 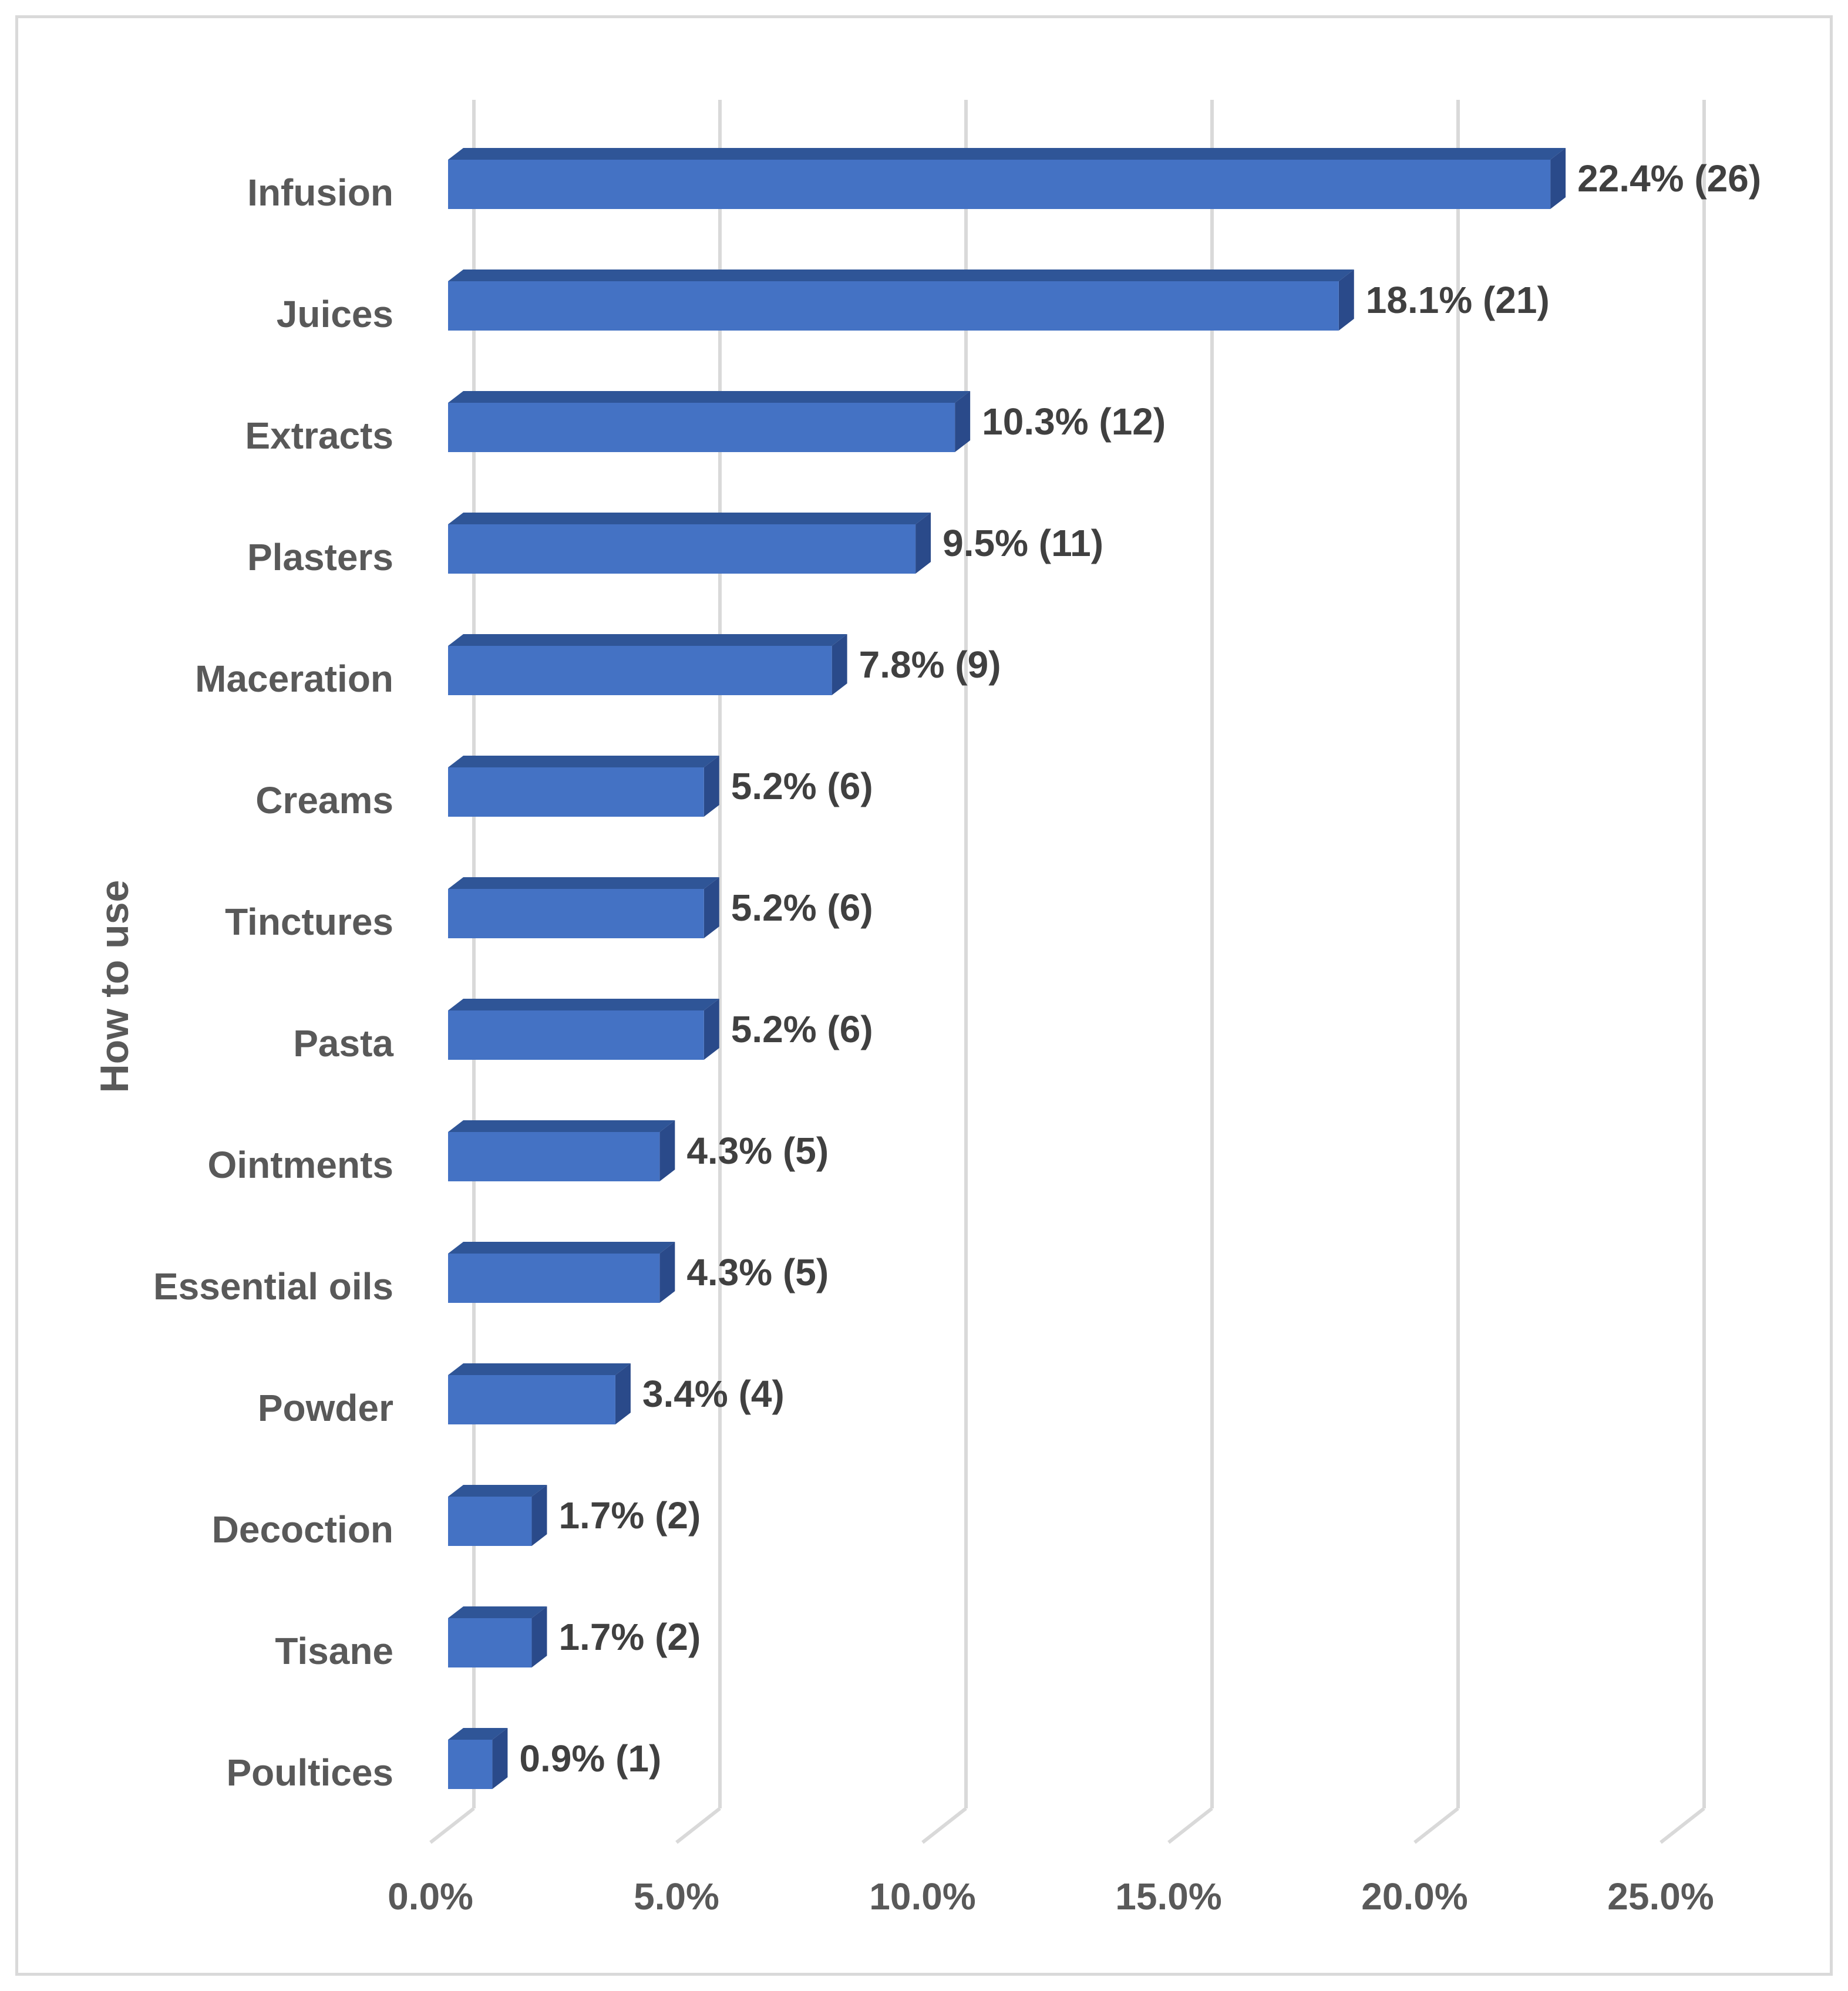 What do you see at coordinates (1458, 300) in the screenshot?
I see `data-label: 18.1% (21)` at bounding box center [1458, 300].